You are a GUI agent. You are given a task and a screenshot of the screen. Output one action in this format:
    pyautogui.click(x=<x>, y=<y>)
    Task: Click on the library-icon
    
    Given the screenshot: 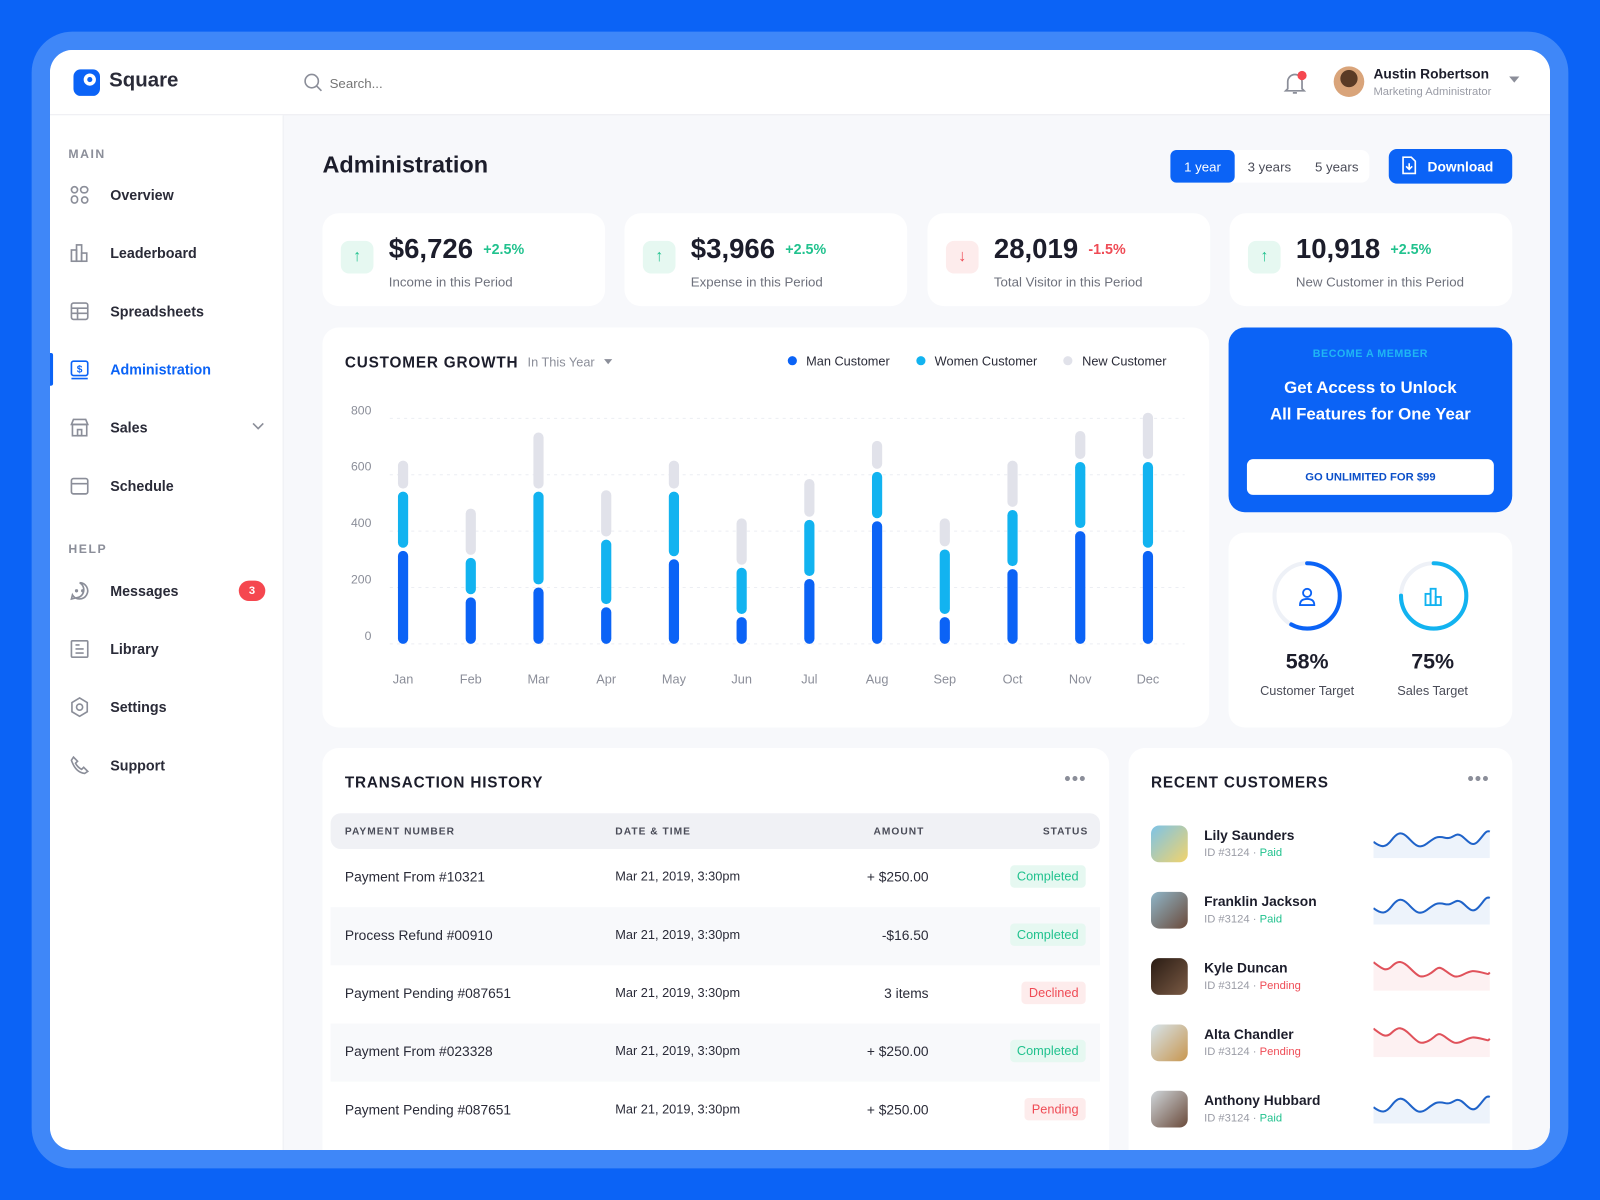 What is the action you would take?
    pyautogui.click(x=79, y=649)
    